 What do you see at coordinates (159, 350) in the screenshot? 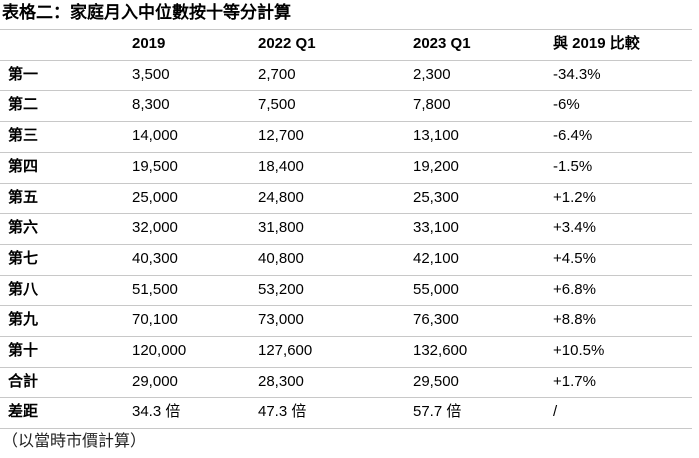
I see `cell: 120,000` at bounding box center [159, 350].